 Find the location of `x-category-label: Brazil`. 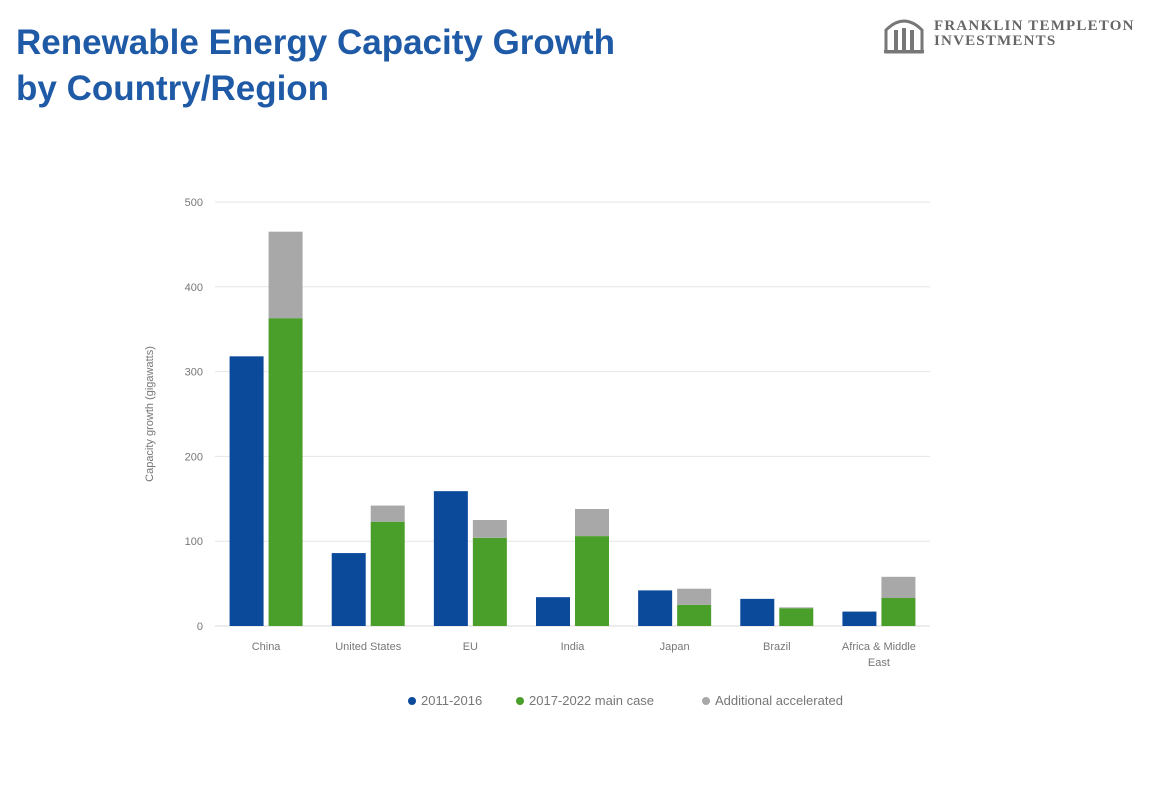

x-category-label: Brazil is located at coordinates (777, 647).